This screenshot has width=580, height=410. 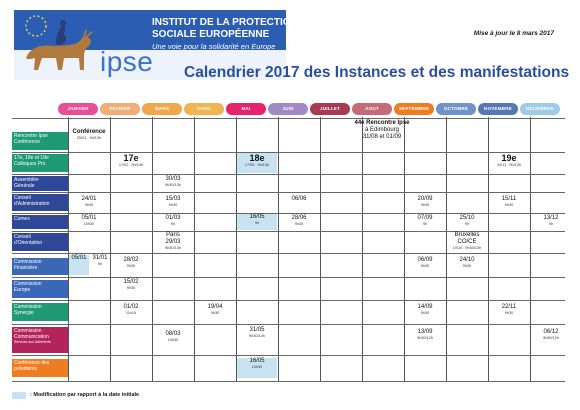 I want to click on event-synergie-septembre: 14/09 9h30, so click(x=425, y=309).